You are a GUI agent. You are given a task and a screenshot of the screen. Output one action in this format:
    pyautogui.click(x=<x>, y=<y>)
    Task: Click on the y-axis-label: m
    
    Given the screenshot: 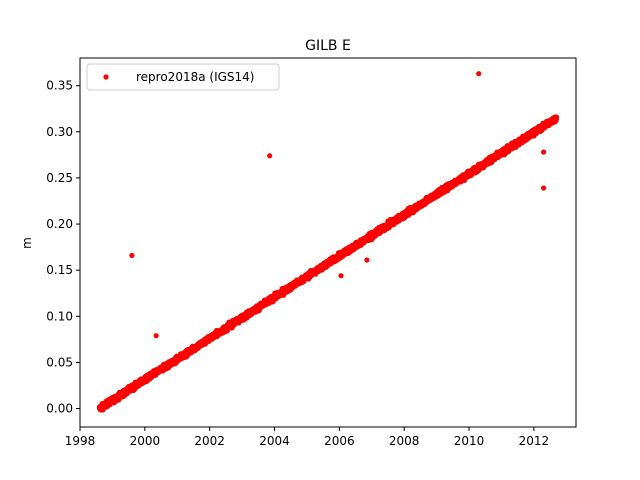 What is the action you would take?
    pyautogui.click(x=27, y=243)
    